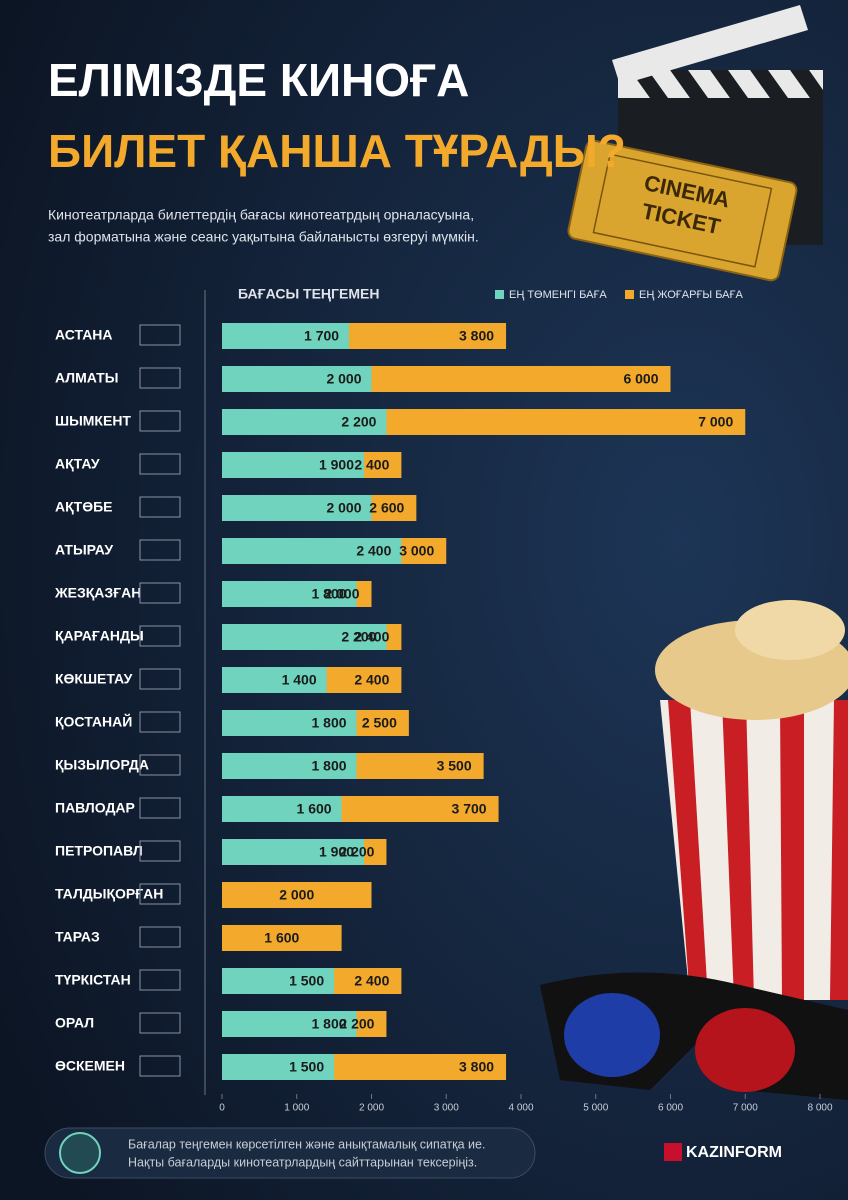 Image resolution: width=848 pixels, height=1200 pixels. I want to click on legend-swatch, so click(629, 294).